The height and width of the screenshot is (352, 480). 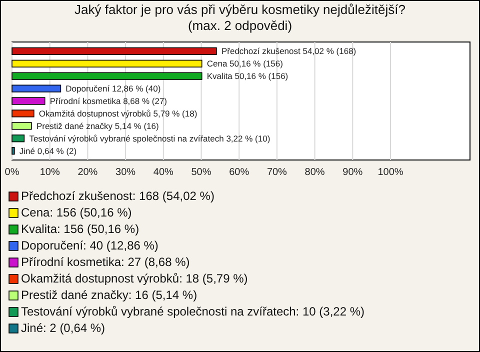 What do you see at coordinates (105, 262) in the screenshot?
I see `text: Přírodní kosmetika: 27 (8,68 %)` at bounding box center [105, 262].